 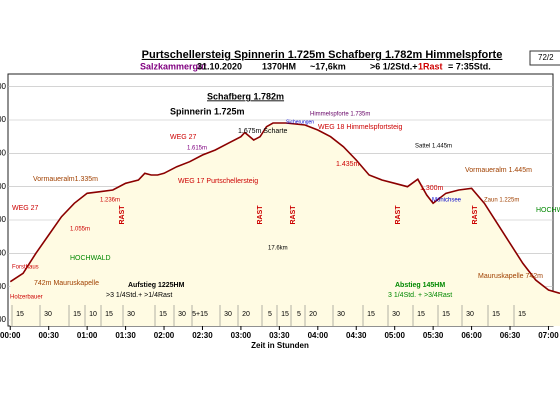 I want to click on annotation: 1.236m, so click(x=110, y=201).